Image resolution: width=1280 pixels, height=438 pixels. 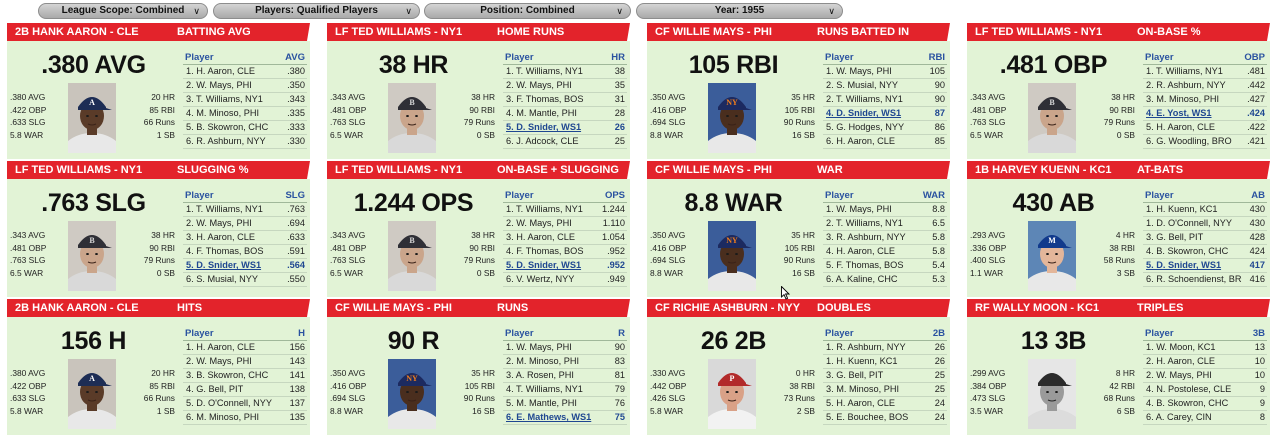 I want to click on leader-row: 6. J. Adcock, CLE 25, so click(x=565, y=142).